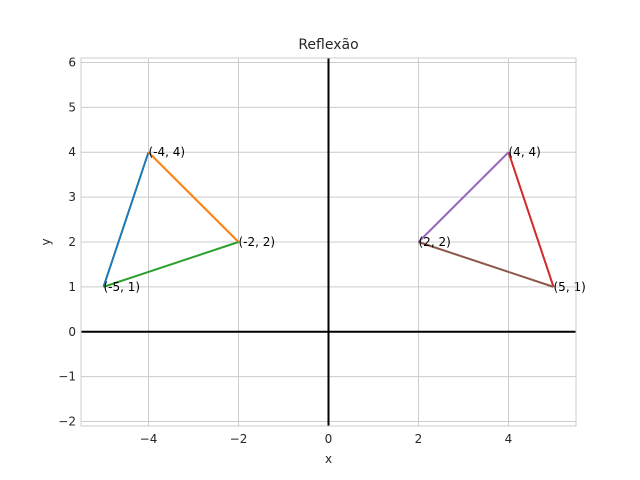 The width and height of the screenshot is (640, 480). What do you see at coordinates (328, 459) in the screenshot?
I see `x-axis-label: x` at bounding box center [328, 459].